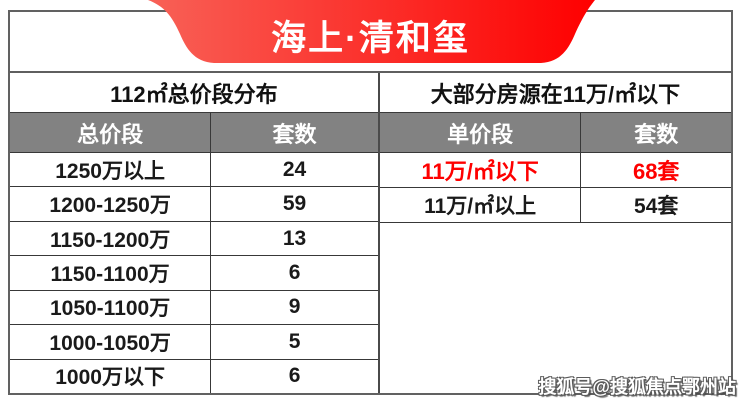  What do you see at coordinates (294, 238) in the screenshot?
I see `unit-count-value: 13` at bounding box center [294, 238].